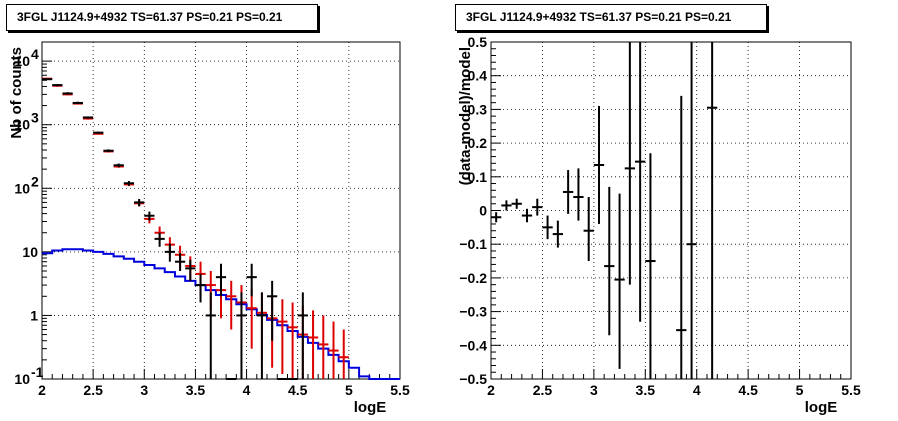 Image resolution: width=898 pixels, height=421 pixels. What do you see at coordinates (478, 76) in the screenshot?
I see `y-tick-label: 0.4` at bounding box center [478, 76].